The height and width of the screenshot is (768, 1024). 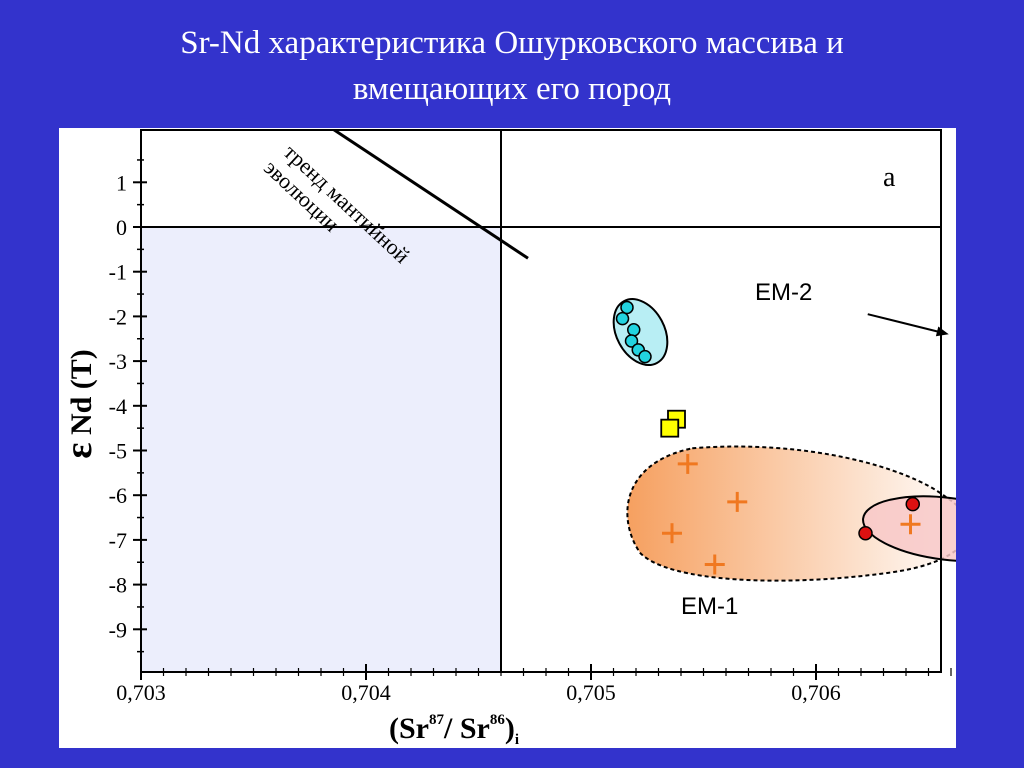 I want to click on y-tick-label: 1, so click(x=121, y=182).